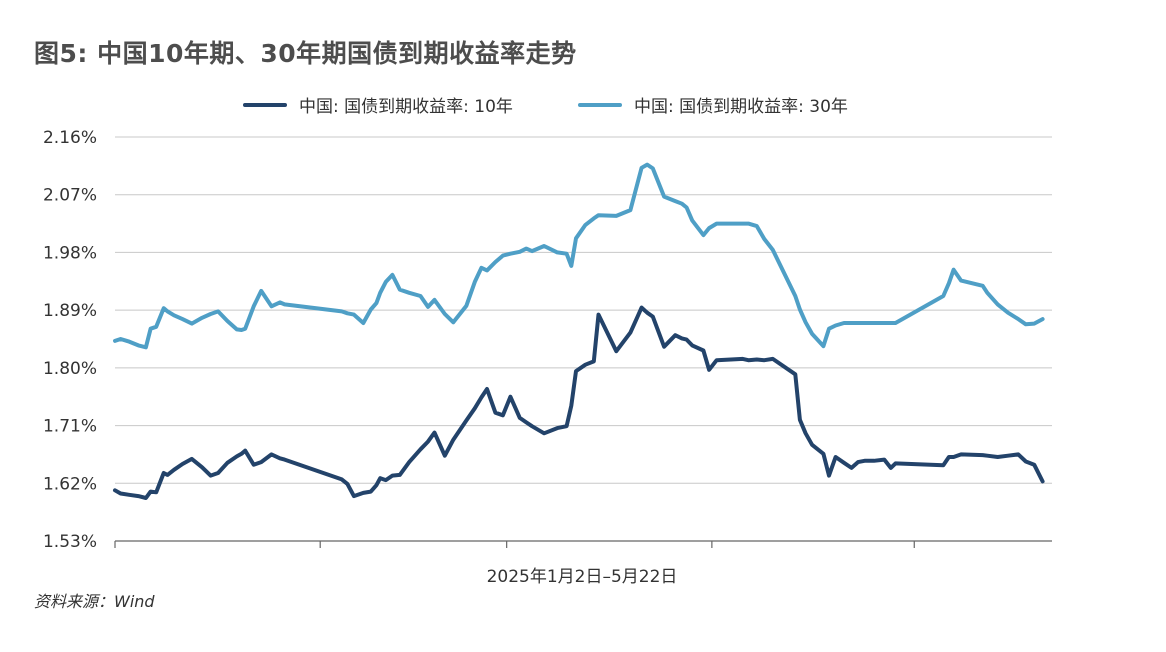 The height and width of the screenshot is (652, 1166). What do you see at coordinates (70, 196) in the screenshot?
I see `y-tick-label: 2.07%` at bounding box center [70, 196].